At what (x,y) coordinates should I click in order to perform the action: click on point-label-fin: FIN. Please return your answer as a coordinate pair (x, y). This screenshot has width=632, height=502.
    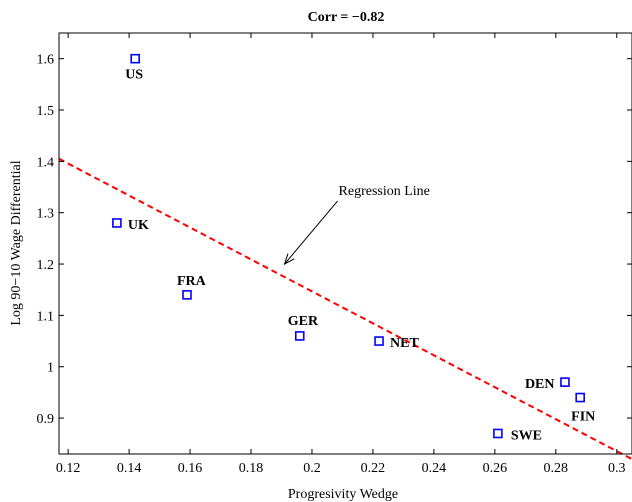
    Looking at the image, I should click on (583, 417).